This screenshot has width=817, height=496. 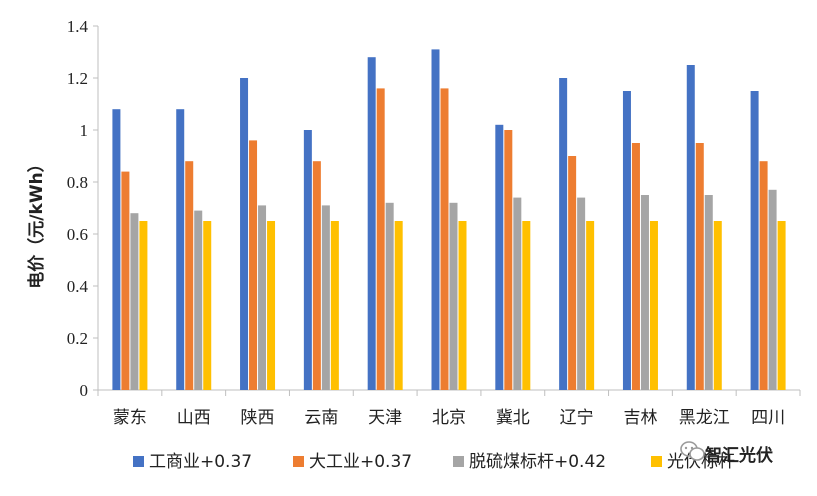 I want to click on bar-天津-series-1, so click(x=371, y=223).